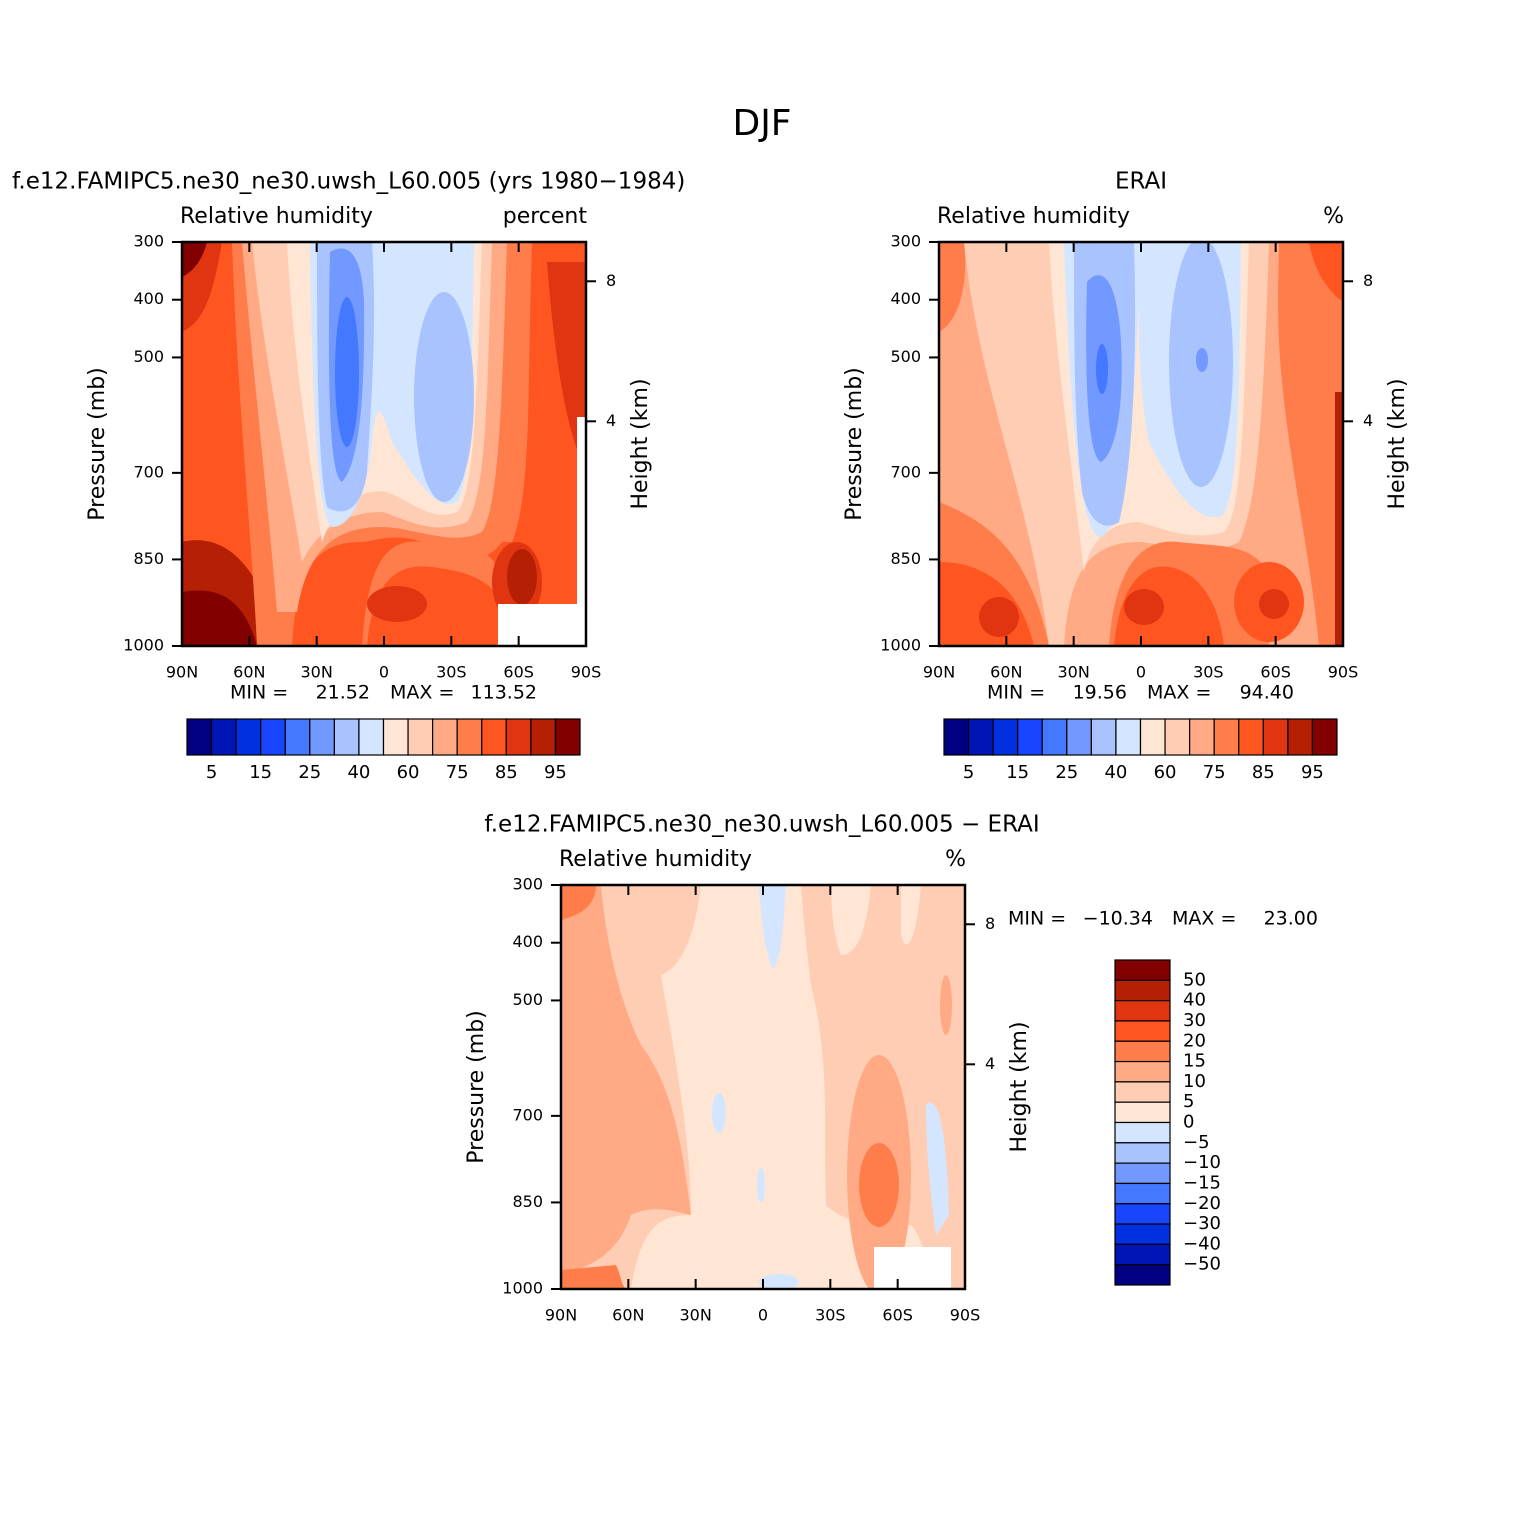 The width and height of the screenshot is (1525, 1525). I want to click on colorbar-label: 30, so click(1194, 1020).